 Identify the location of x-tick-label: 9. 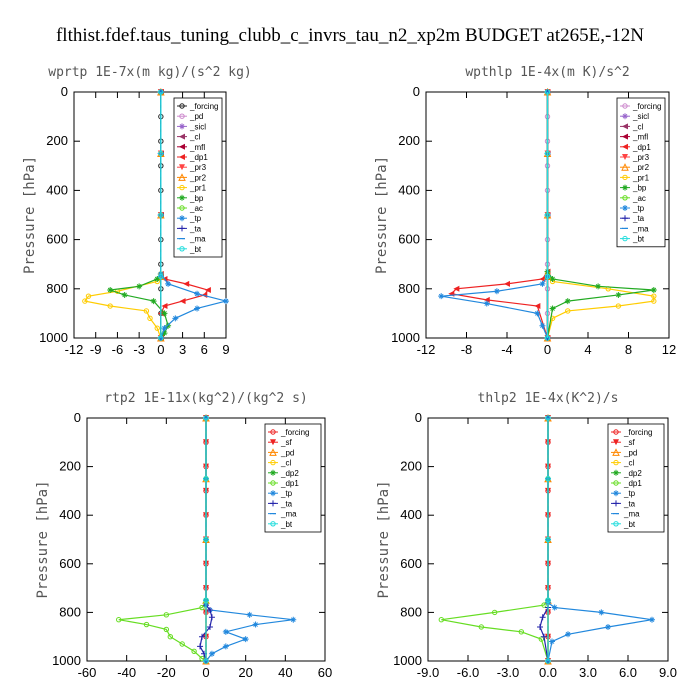
(225, 349).